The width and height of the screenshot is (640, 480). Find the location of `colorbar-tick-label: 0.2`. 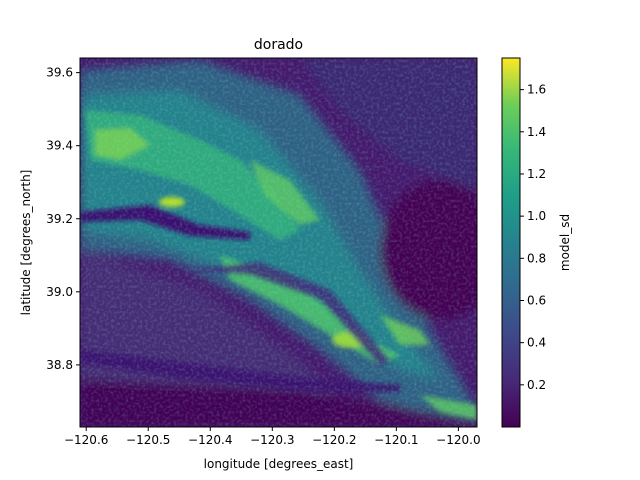

colorbar-tick-label: 0.2 is located at coordinates (536, 385).